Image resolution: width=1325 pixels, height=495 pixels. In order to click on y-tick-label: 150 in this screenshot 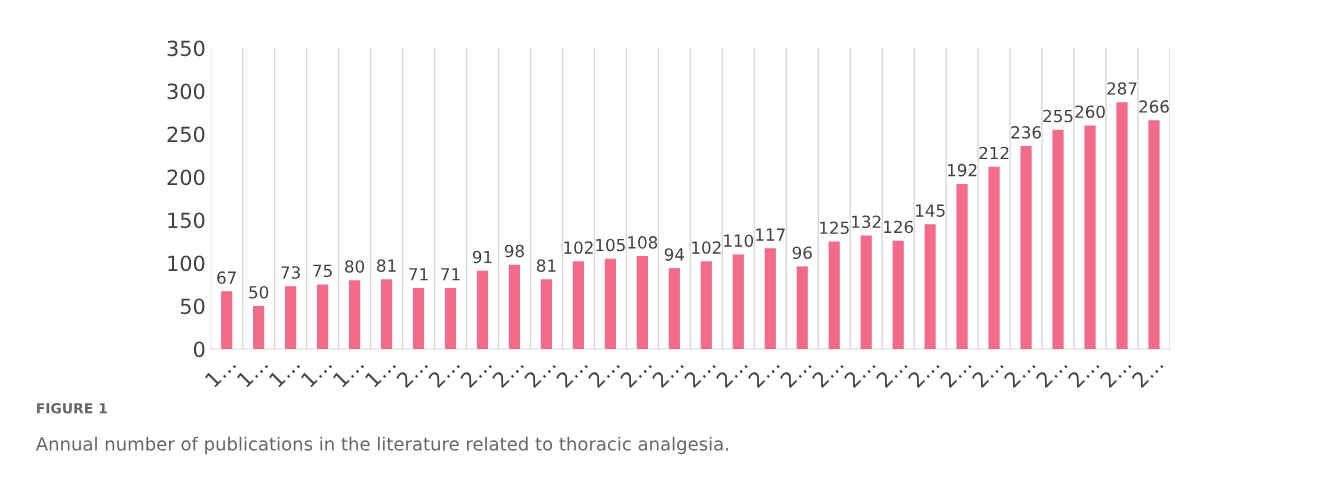, I will do `click(186, 220)`.